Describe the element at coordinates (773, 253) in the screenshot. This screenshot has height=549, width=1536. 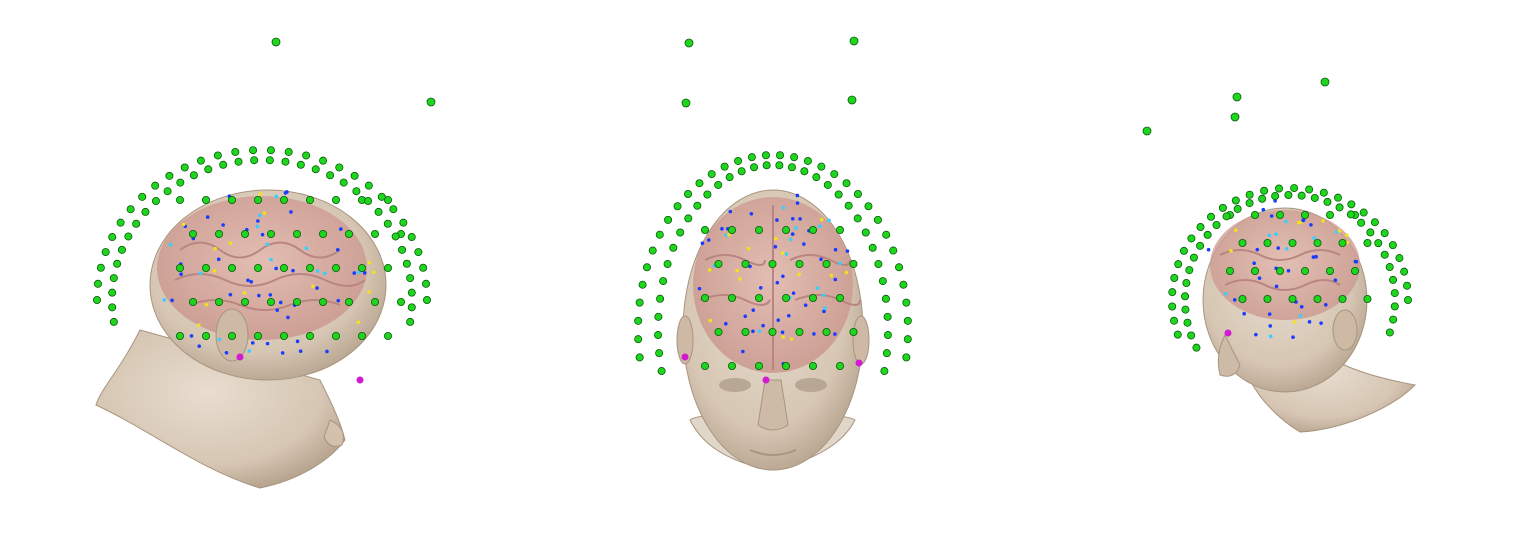
I see `head-view-front` at that location.